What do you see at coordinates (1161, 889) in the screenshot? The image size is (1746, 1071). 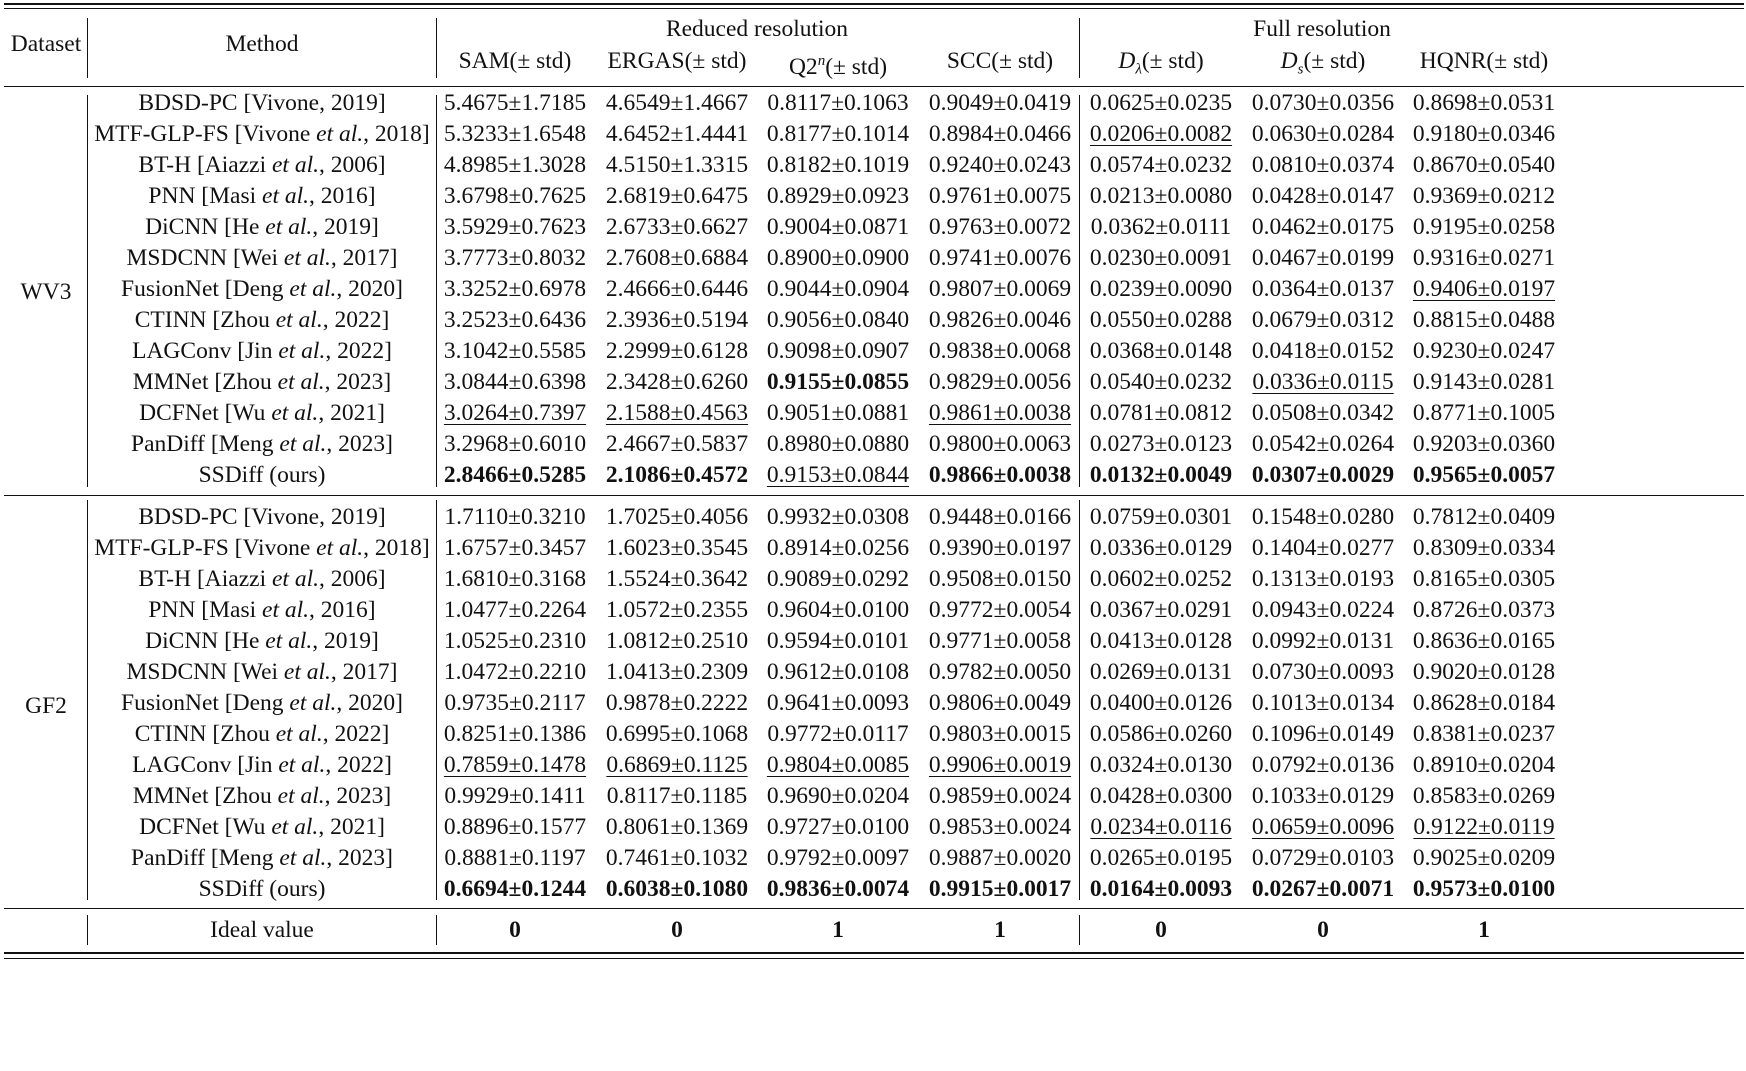 I see `metric-value: 0.0164±0.0093` at bounding box center [1161, 889].